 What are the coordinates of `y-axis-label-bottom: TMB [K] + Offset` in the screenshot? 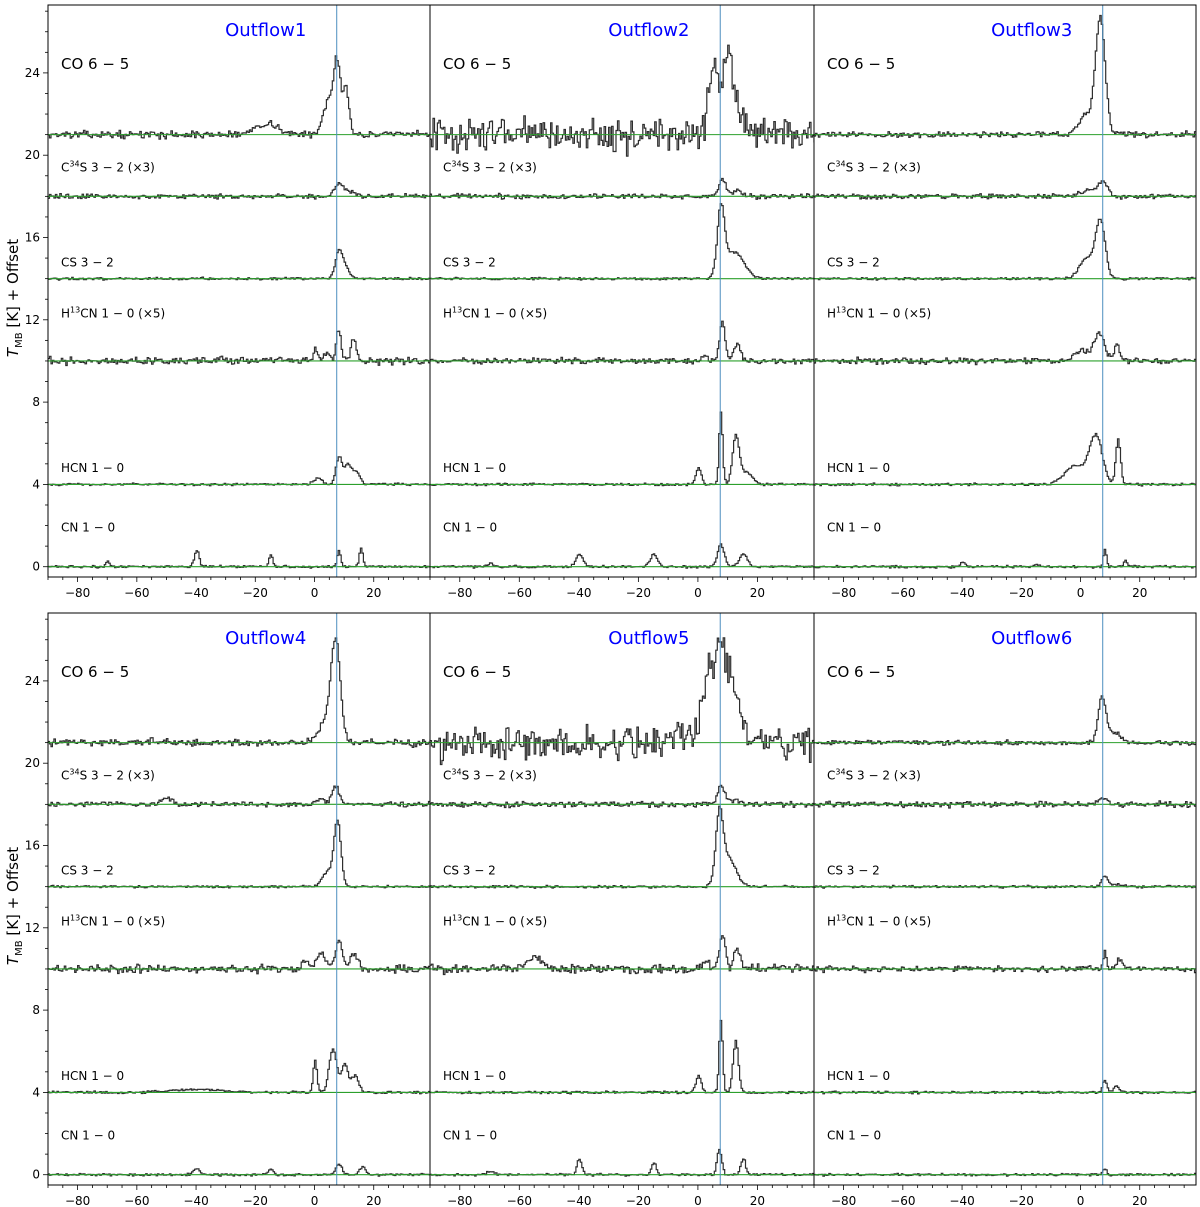 It's located at (14, 906).